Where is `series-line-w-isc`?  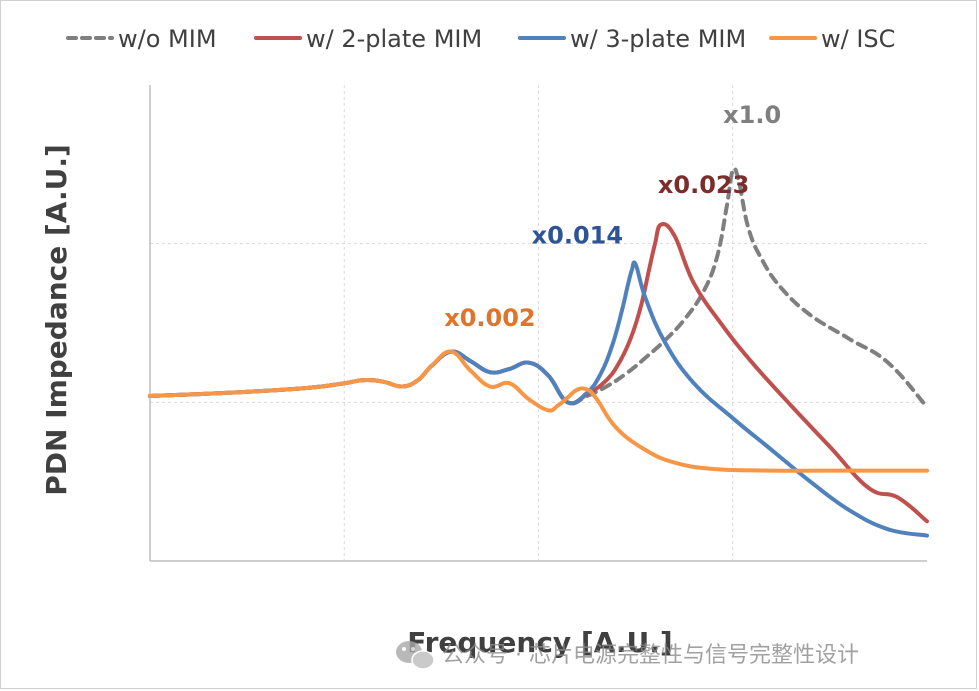 series-line-w-isc is located at coordinates (538, 411).